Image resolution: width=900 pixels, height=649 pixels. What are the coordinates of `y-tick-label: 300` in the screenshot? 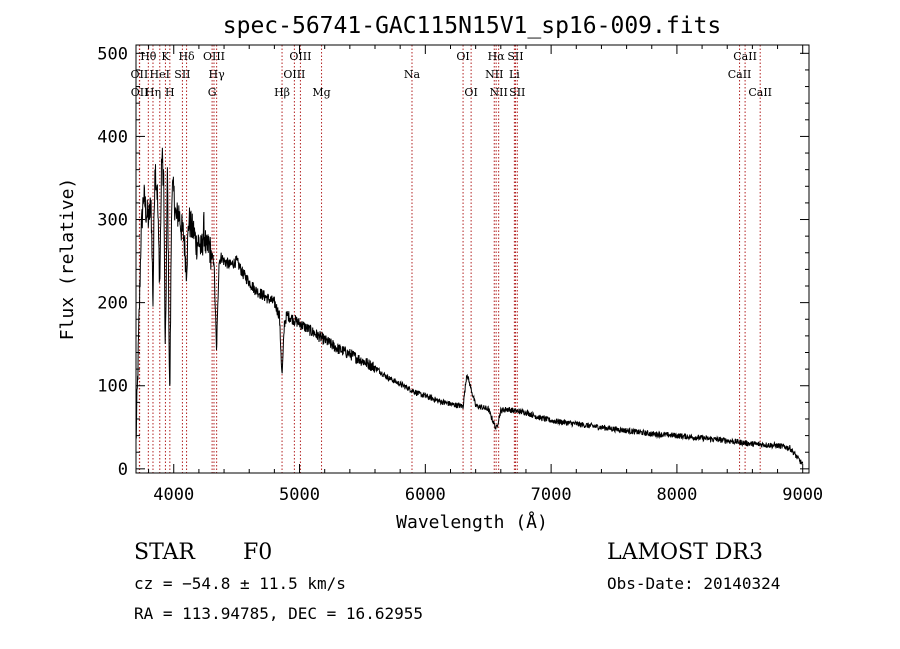 It's located at (112, 221).